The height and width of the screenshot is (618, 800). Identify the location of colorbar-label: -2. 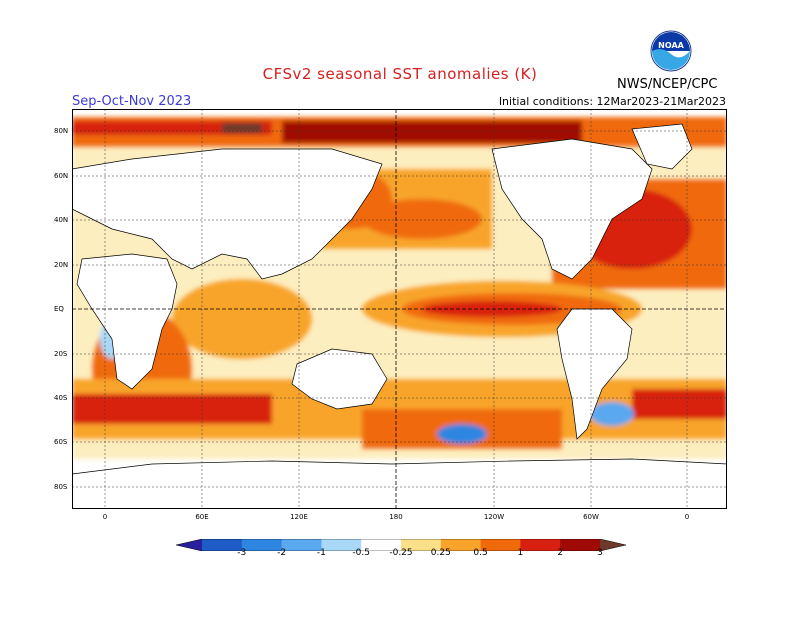
(282, 553).